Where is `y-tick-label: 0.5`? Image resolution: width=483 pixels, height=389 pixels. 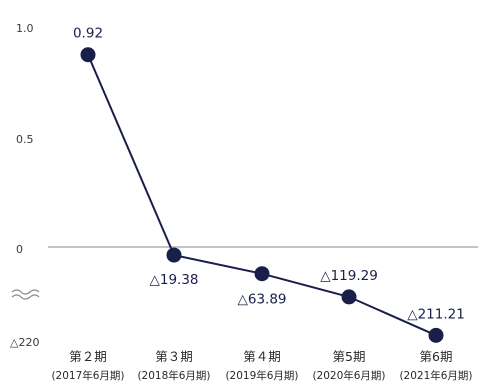 y-tick-label: 0.5 is located at coordinates (25, 139).